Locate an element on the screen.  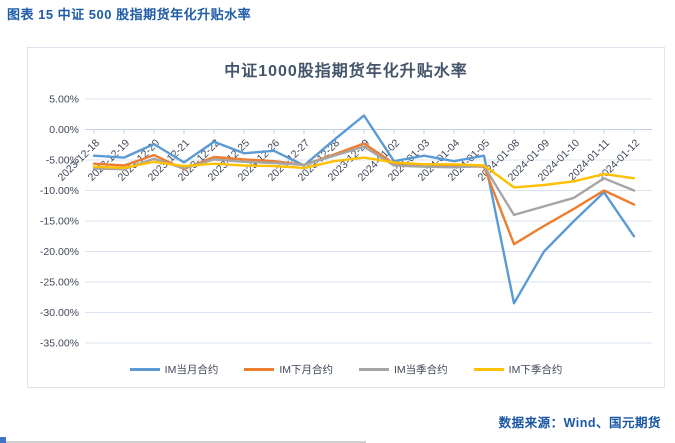
y-tick-label: -5.00% is located at coordinates (62, 161).